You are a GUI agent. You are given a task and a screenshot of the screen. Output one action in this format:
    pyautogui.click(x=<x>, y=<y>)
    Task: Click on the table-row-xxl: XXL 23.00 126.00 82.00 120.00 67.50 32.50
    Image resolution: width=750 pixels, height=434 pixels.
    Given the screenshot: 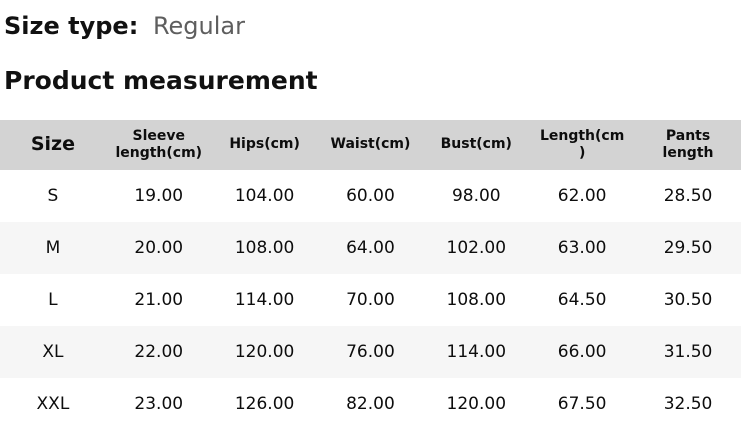 What is the action you would take?
    pyautogui.click(x=370, y=404)
    